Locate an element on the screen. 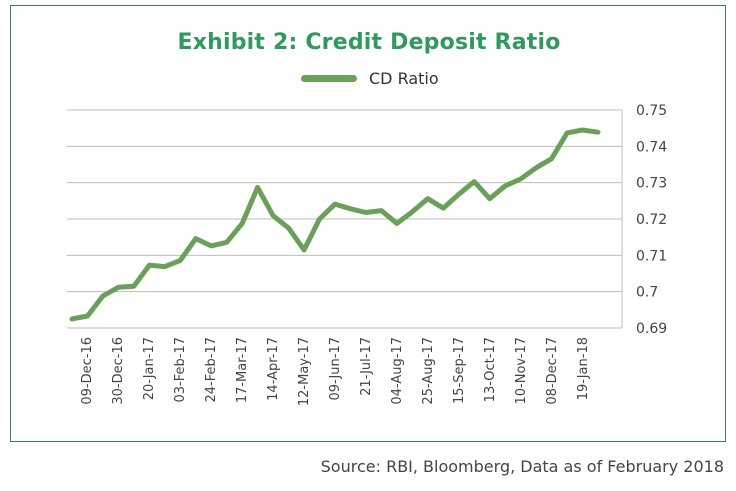 The height and width of the screenshot is (491, 736). y-tick-label: 0.72 is located at coordinates (651, 220).